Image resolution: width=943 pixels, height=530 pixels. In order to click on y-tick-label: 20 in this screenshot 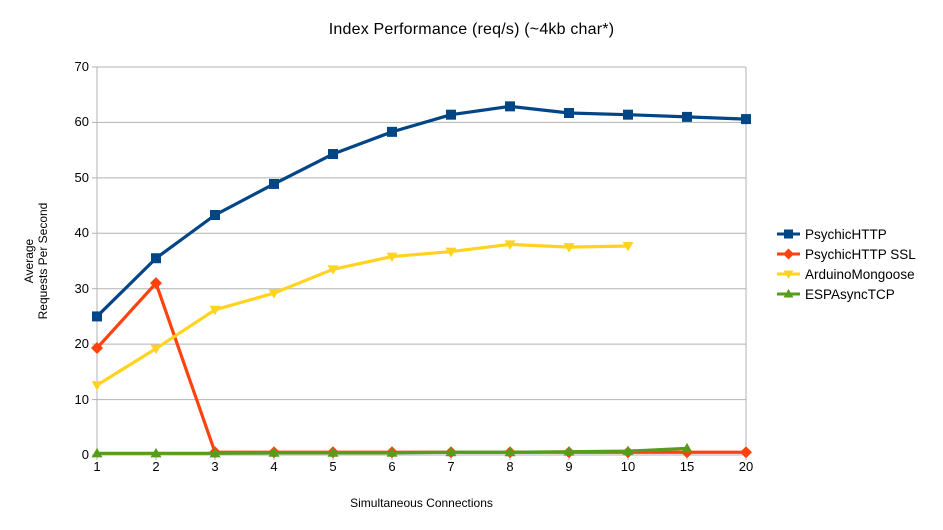, I will do `click(81, 343)`.